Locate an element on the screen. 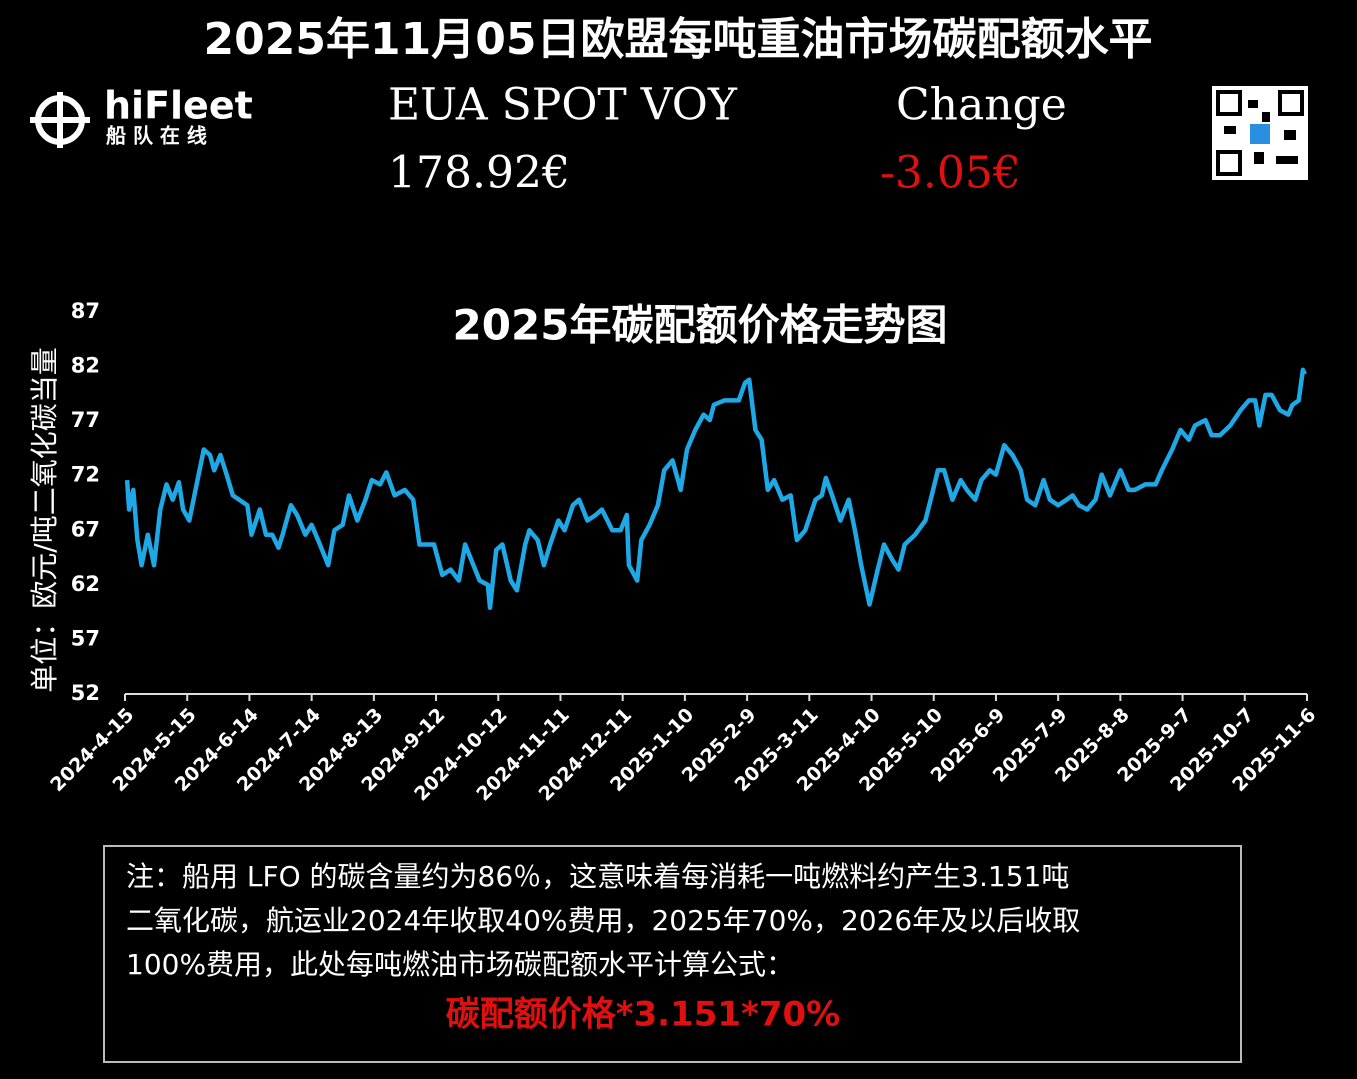 The height and width of the screenshot is (1079, 1357). logo-text: hiFleet is located at coordinates (178, 106).